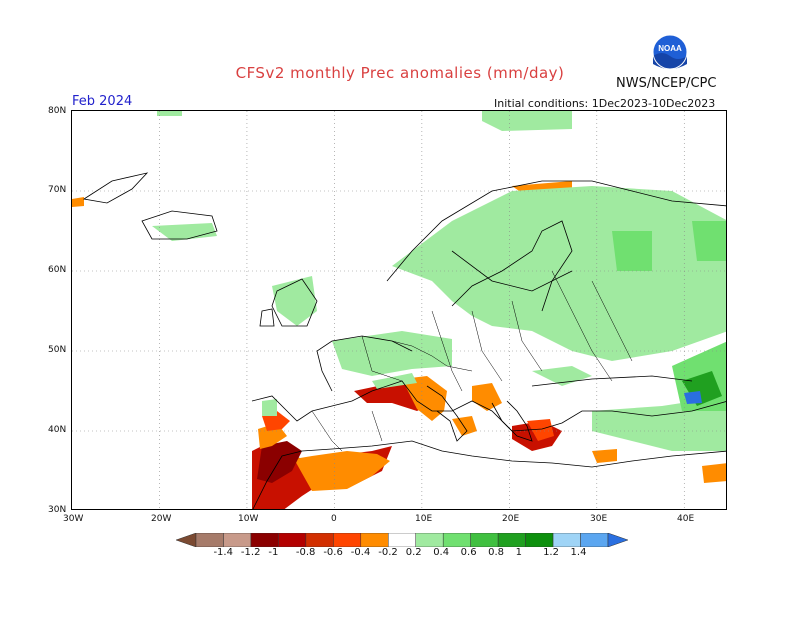 The height and width of the screenshot is (618, 800). What do you see at coordinates (605, 103) in the screenshot?
I see `initial-conditions: Initial conditions: 1Dec2023-10Dec2023` at bounding box center [605, 103].